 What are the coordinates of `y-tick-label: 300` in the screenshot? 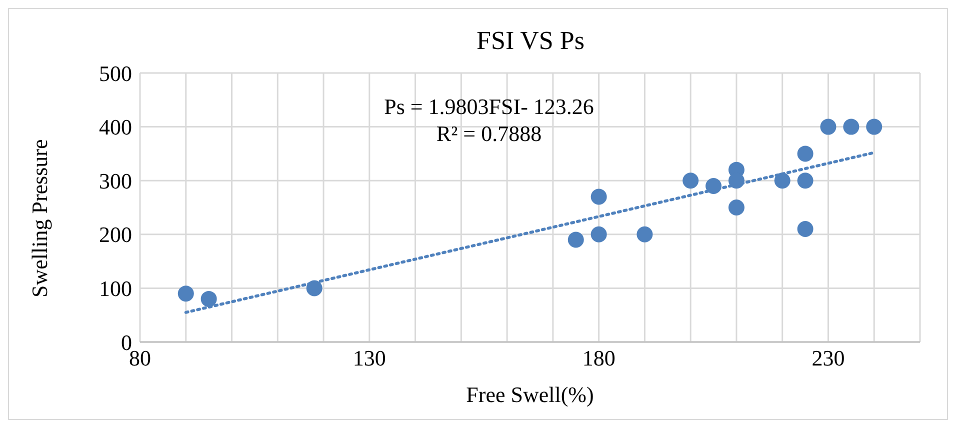 It's located at (115, 181).